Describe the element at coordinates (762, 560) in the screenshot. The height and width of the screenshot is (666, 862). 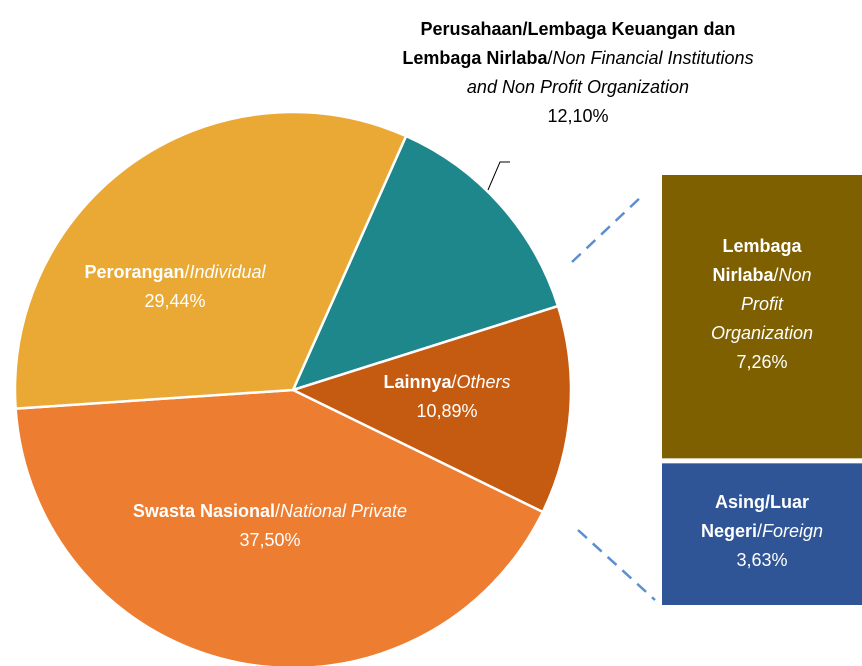
I see `label-value: 3,63%` at that location.